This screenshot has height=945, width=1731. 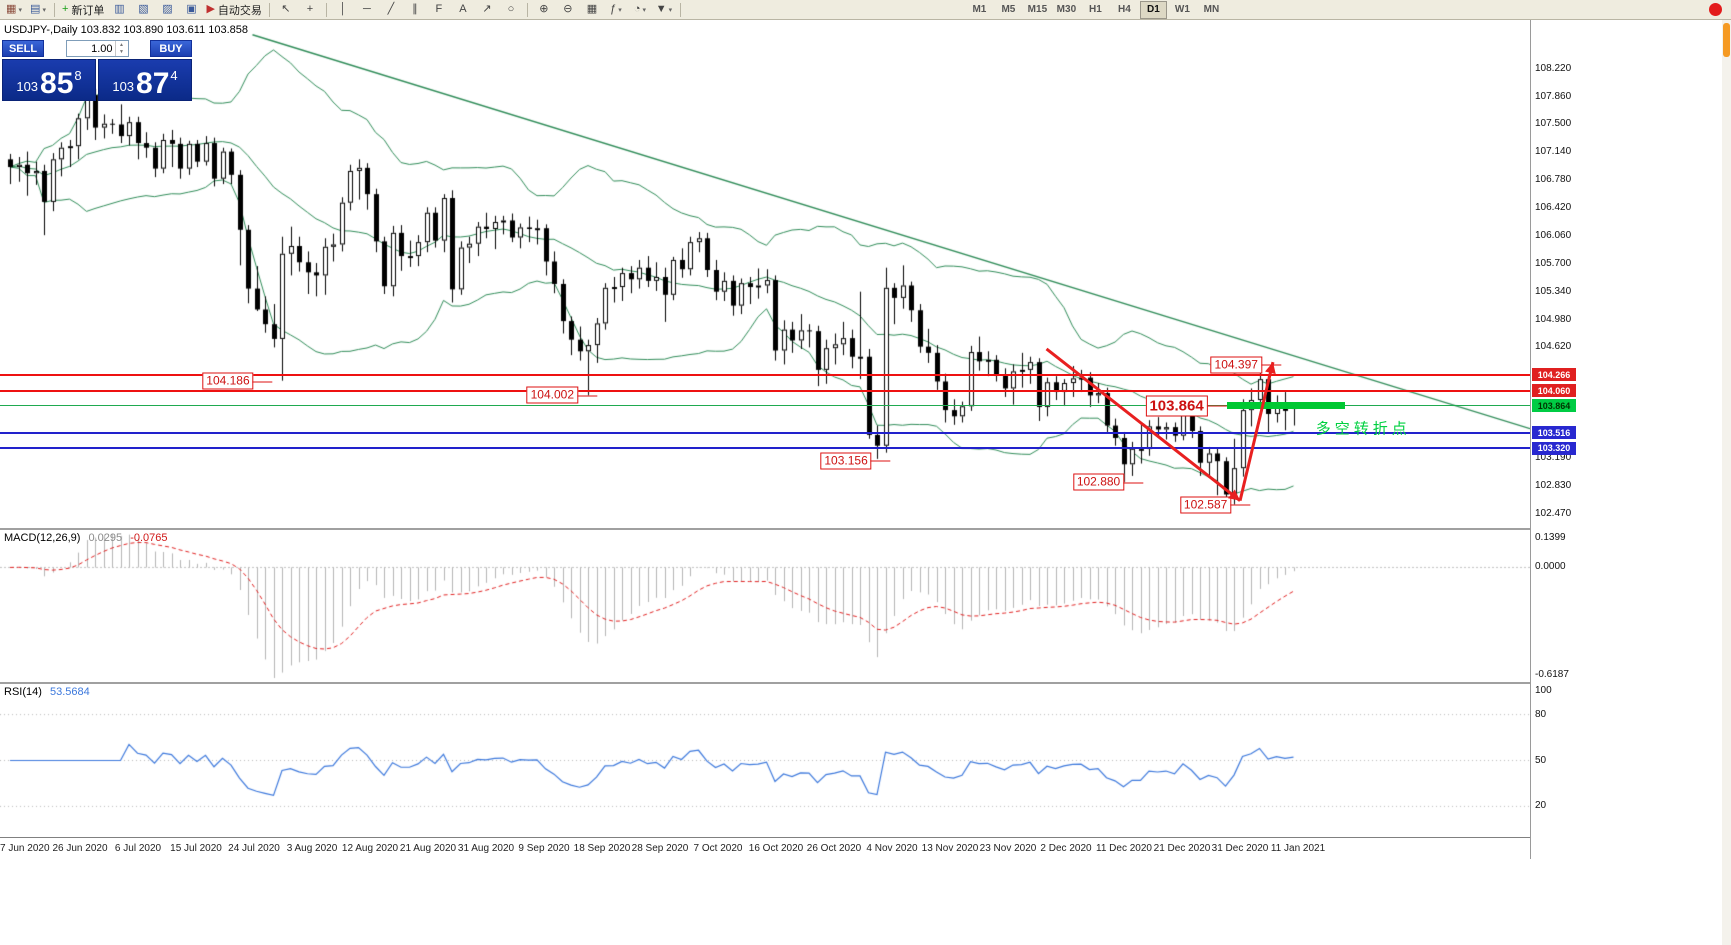 What do you see at coordinates (765, 406) in the screenshot?
I see `horizontal-line-103.864` at bounding box center [765, 406].